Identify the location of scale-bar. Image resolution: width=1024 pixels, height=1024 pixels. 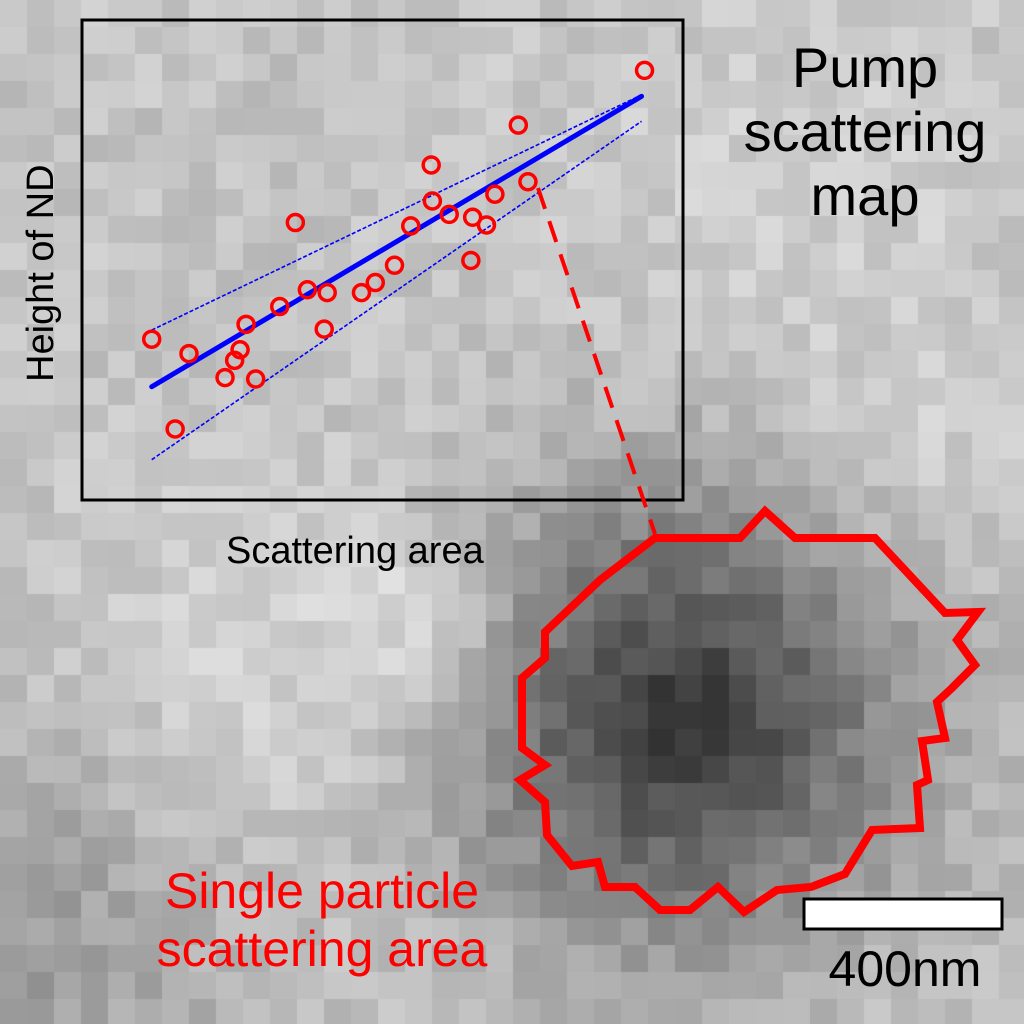
(903, 914).